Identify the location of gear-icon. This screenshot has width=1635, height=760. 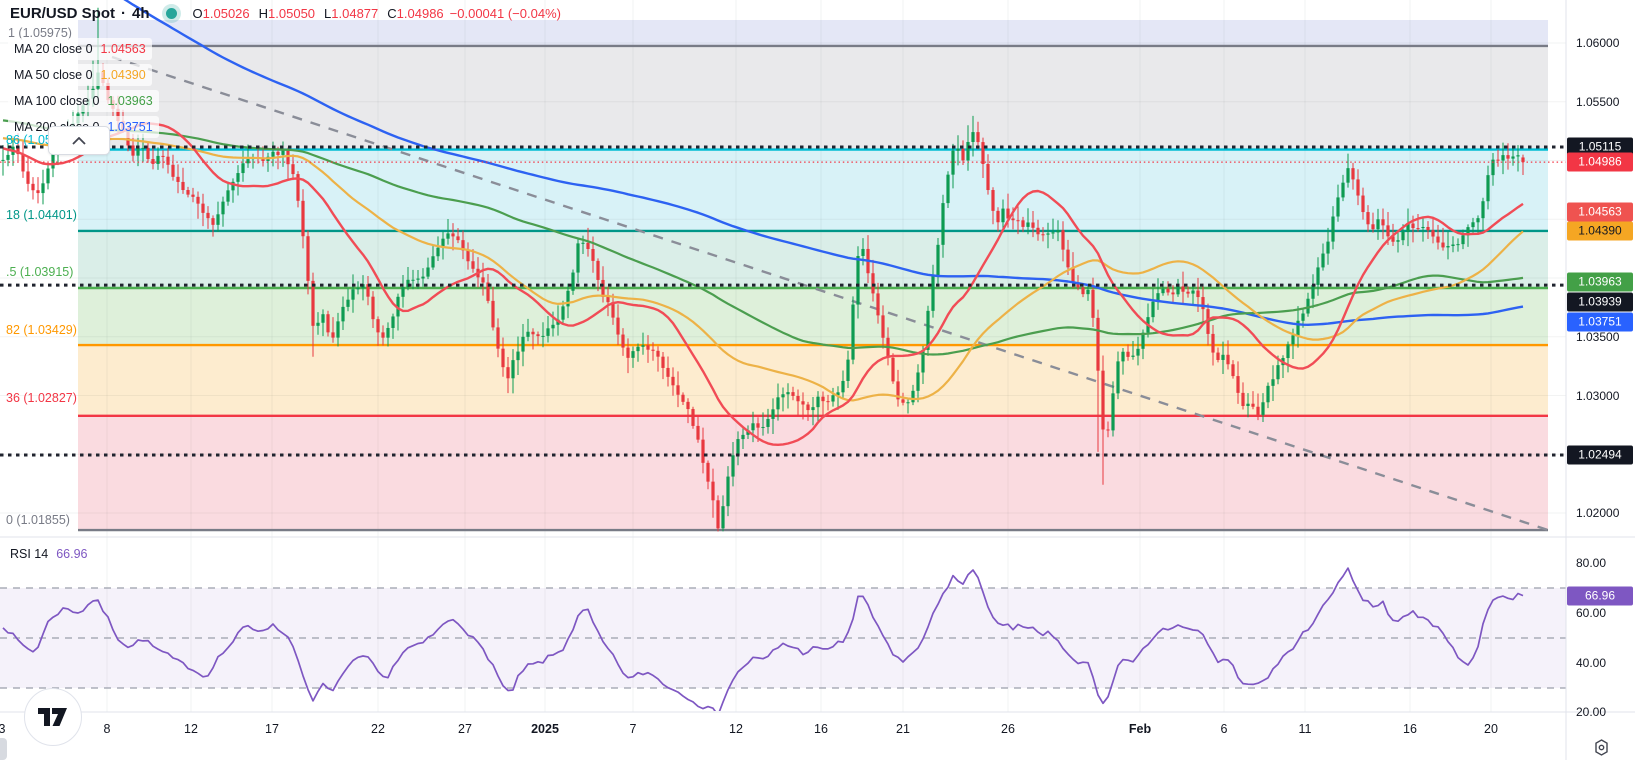
(1601, 747).